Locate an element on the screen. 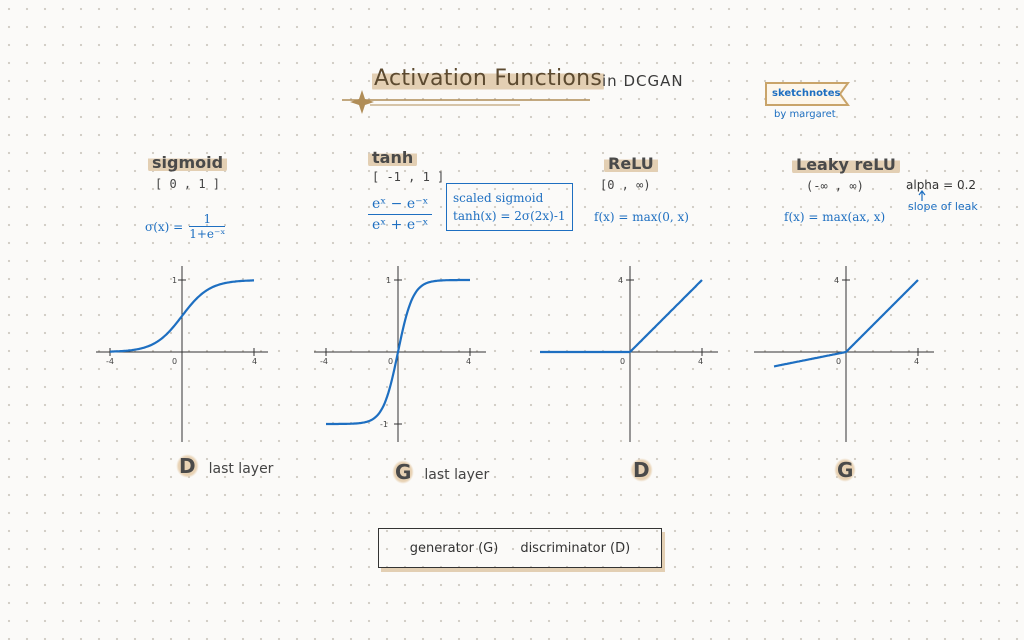  page-title: Activation Functions is located at coordinates (488, 78).